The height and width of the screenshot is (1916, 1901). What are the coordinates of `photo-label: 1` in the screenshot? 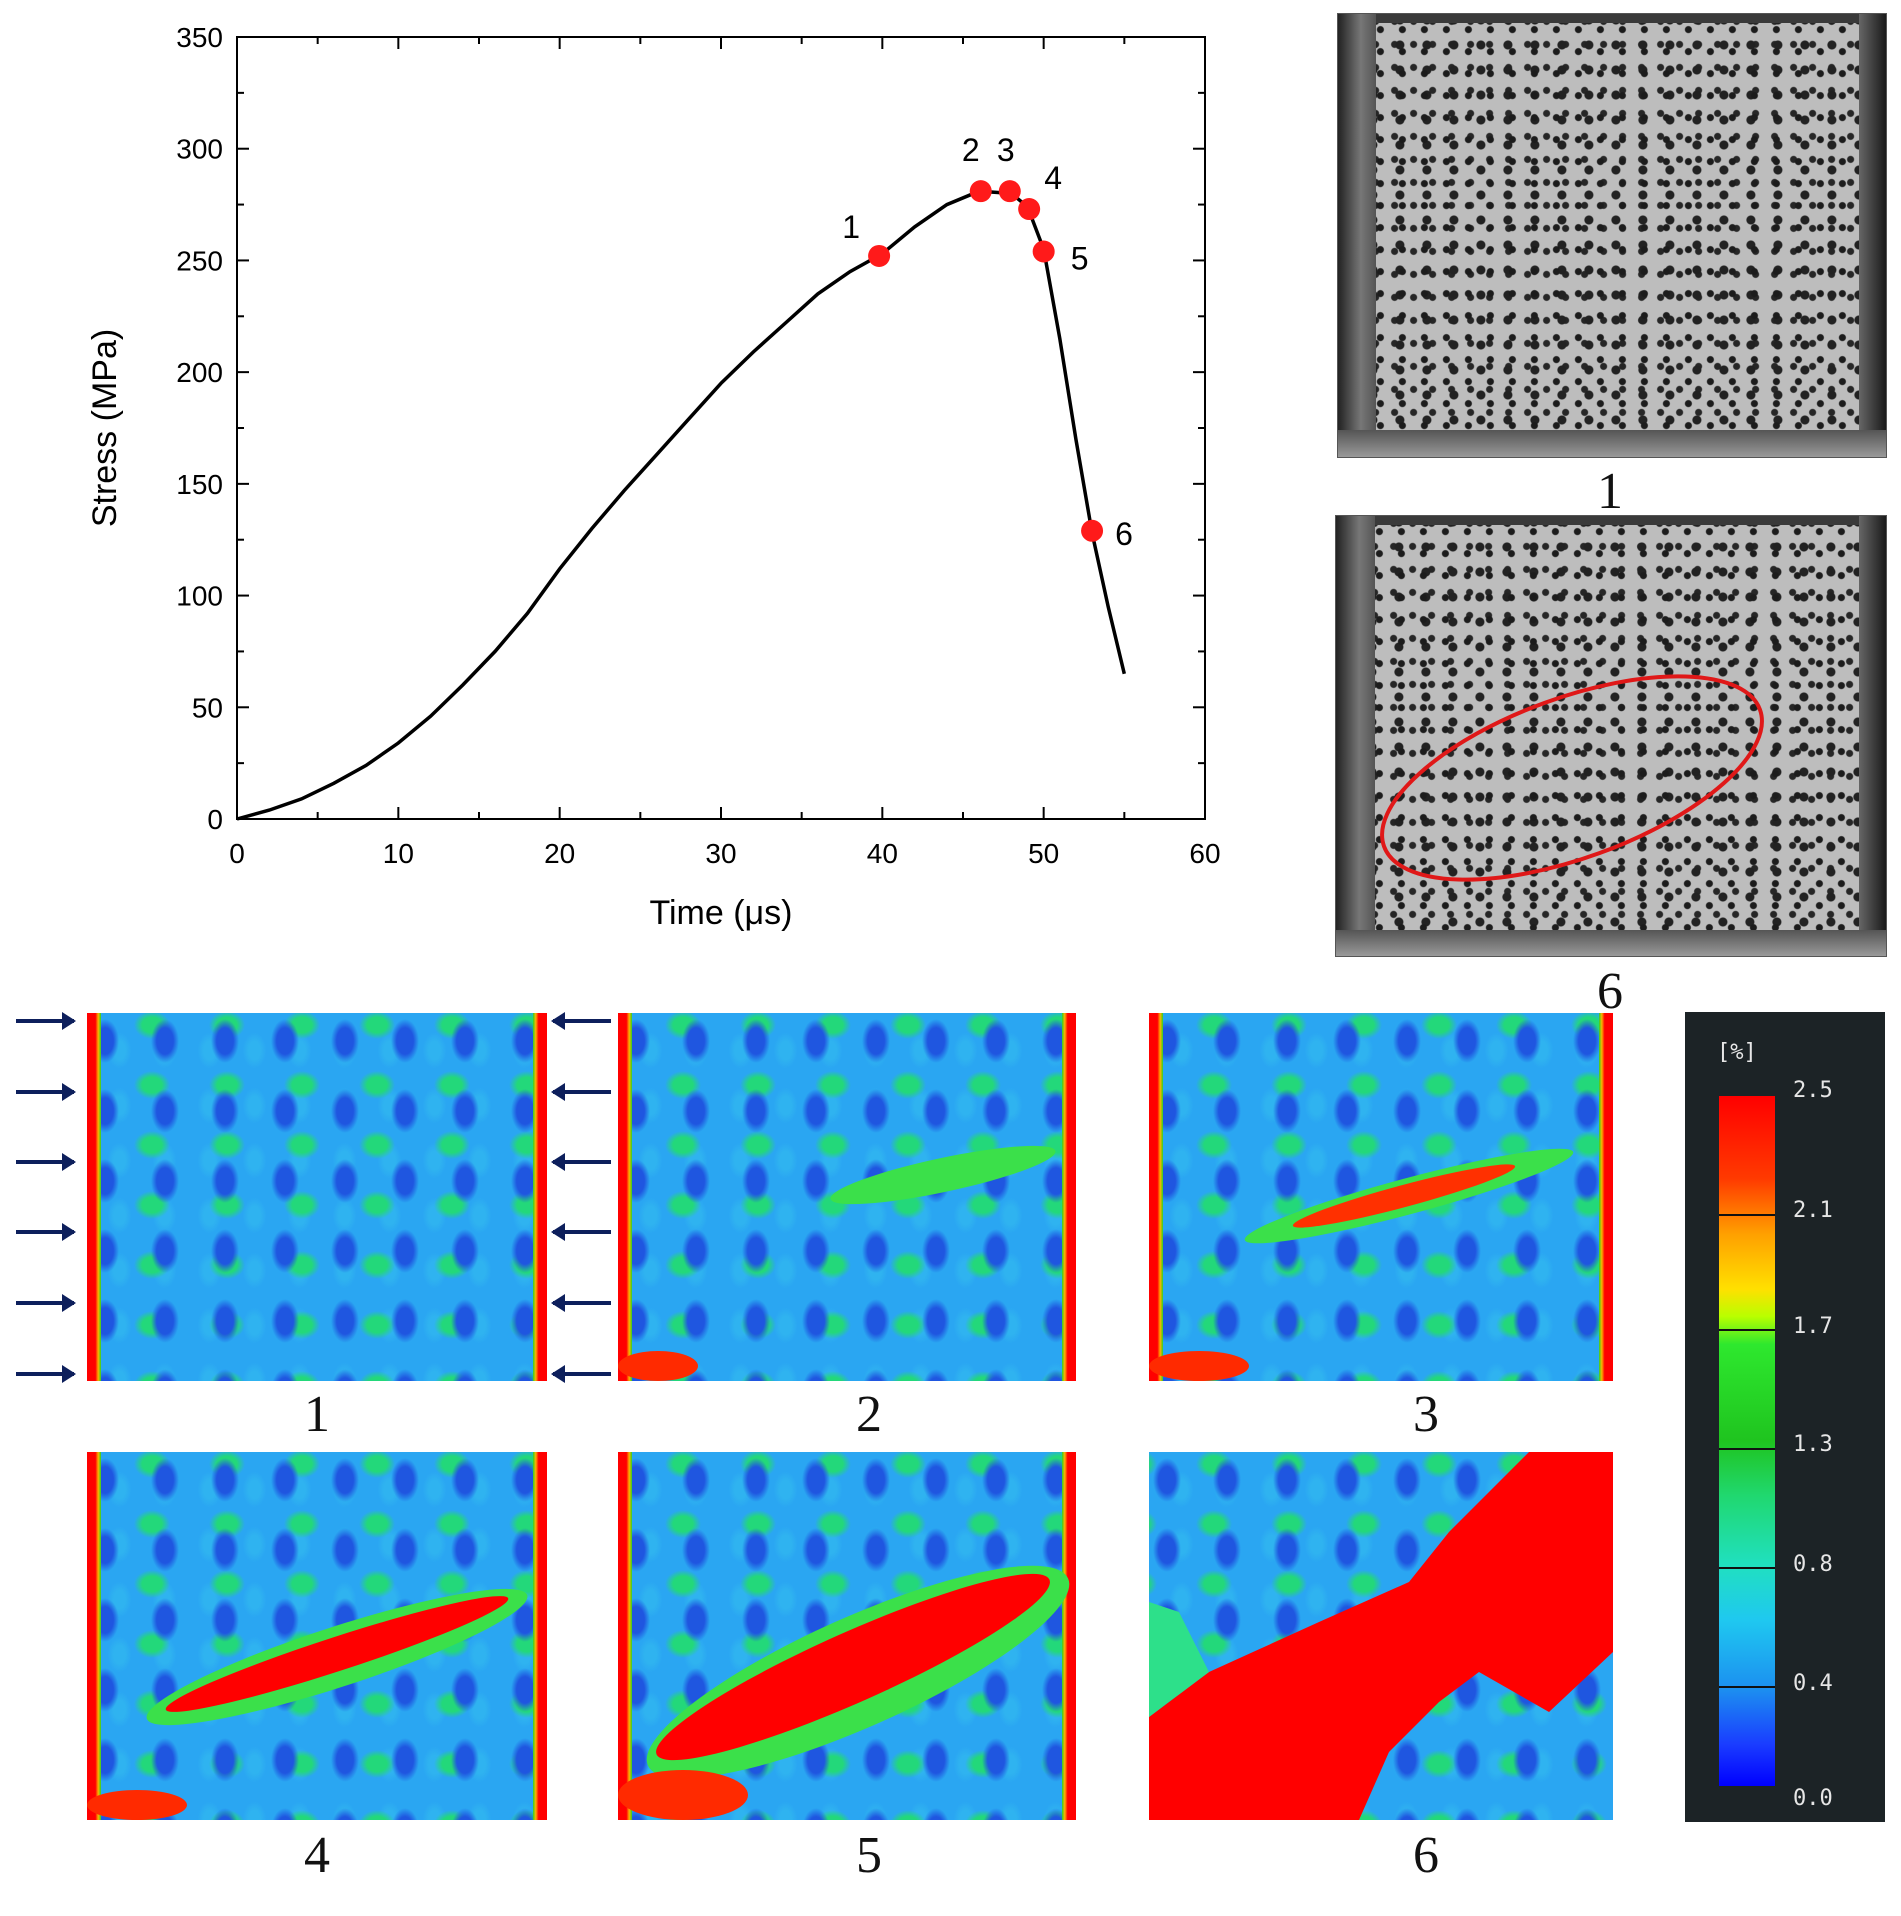 It's located at (1610, 491).